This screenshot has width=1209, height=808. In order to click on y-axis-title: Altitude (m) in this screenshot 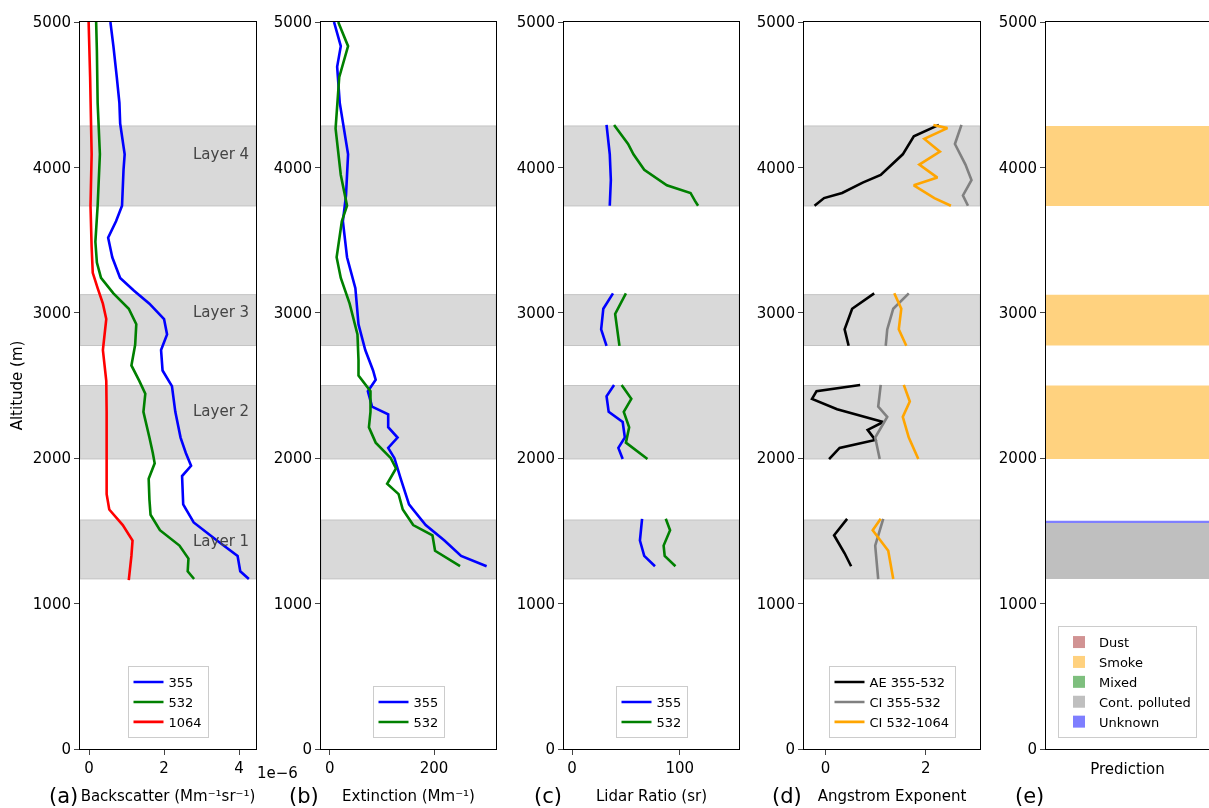, I will do `click(17, 385)`.